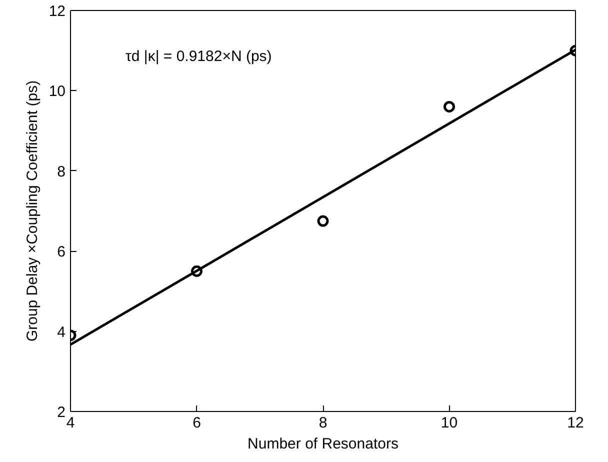  I want to click on x-tick-label: 12, so click(575, 423).